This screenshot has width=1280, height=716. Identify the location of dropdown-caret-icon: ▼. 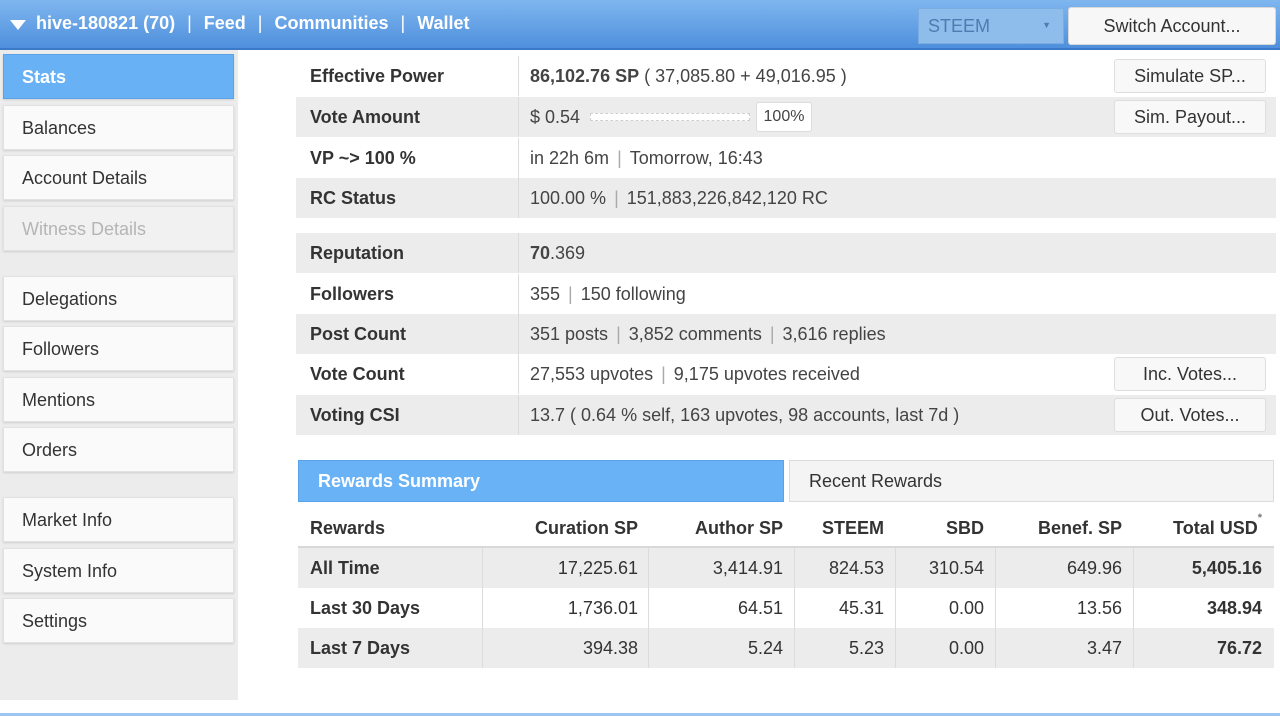
(1046, 25).